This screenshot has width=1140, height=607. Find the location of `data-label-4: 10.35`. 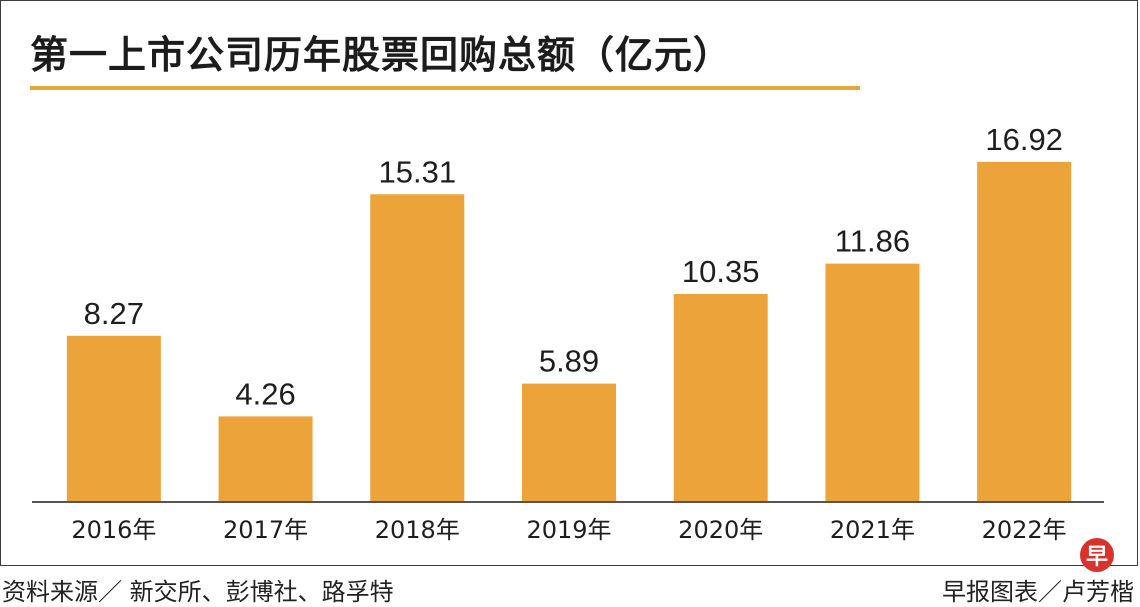

data-label-4: 10.35 is located at coordinates (721, 271).